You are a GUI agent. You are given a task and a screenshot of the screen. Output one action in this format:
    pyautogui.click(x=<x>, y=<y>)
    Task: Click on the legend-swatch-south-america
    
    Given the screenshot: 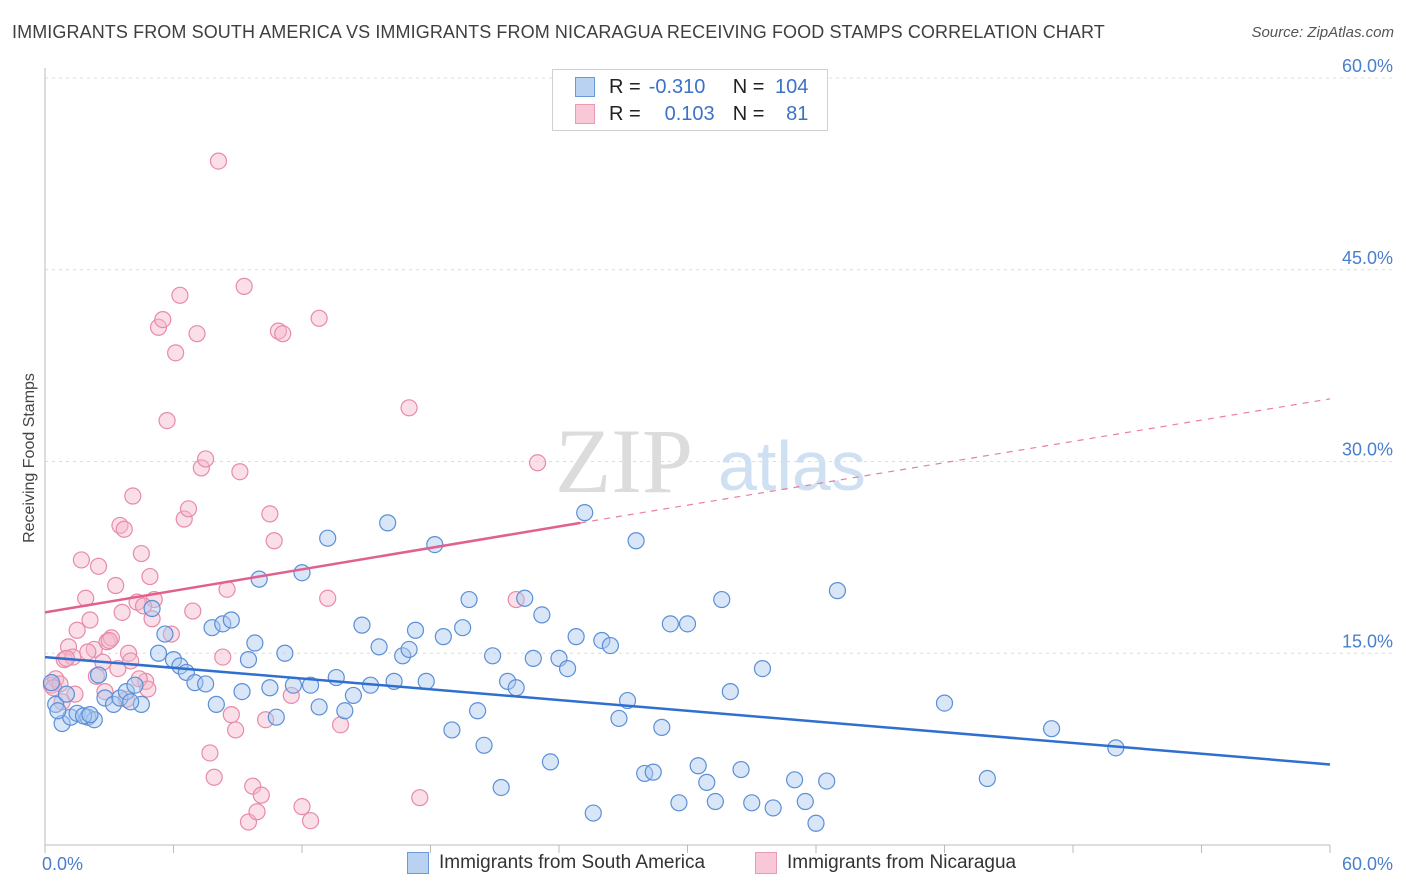 What is the action you would take?
    pyautogui.click(x=418, y=863)
    